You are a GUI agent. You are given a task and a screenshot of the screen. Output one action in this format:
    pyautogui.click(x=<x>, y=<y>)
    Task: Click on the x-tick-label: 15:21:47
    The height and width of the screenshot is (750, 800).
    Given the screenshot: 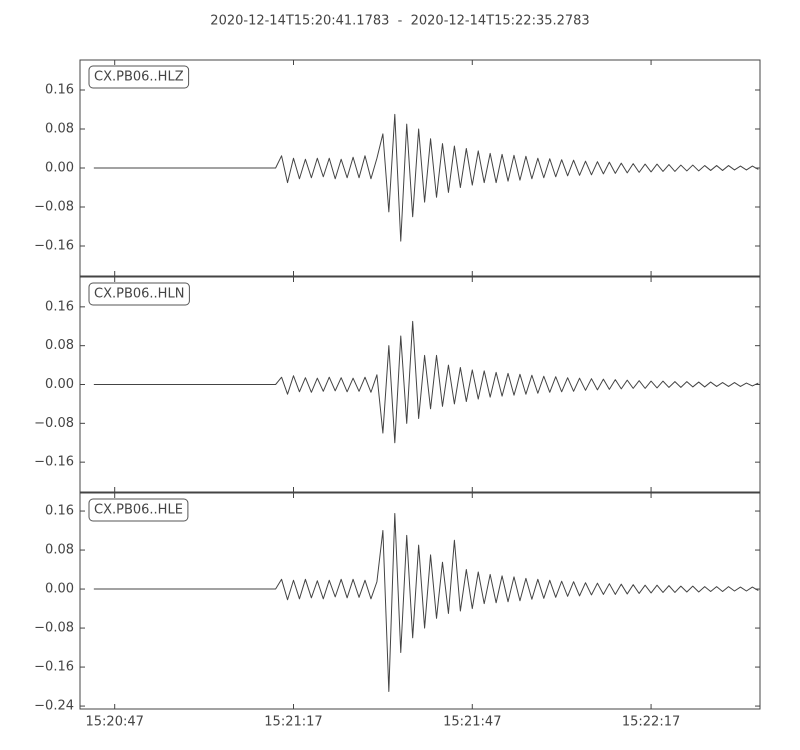 What is the action you would take?
    pyautogui.click(x=472, y=722)
    